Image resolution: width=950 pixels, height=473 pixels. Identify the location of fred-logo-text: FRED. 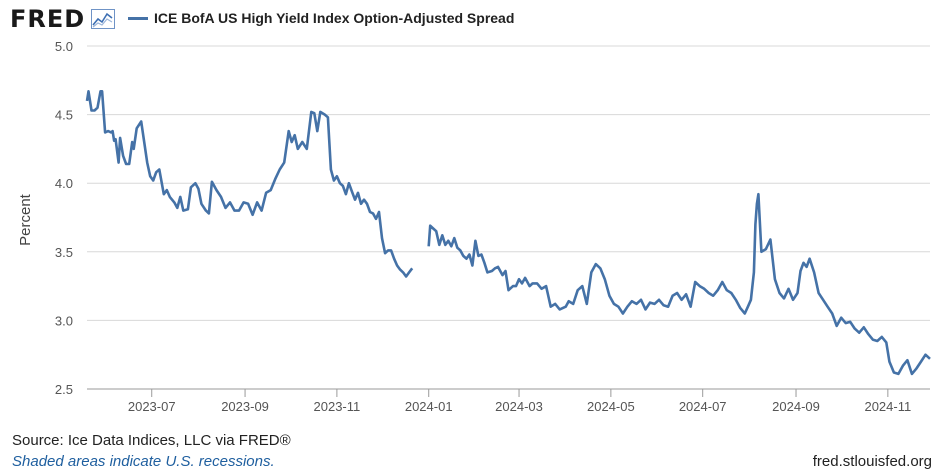
(48, 19).